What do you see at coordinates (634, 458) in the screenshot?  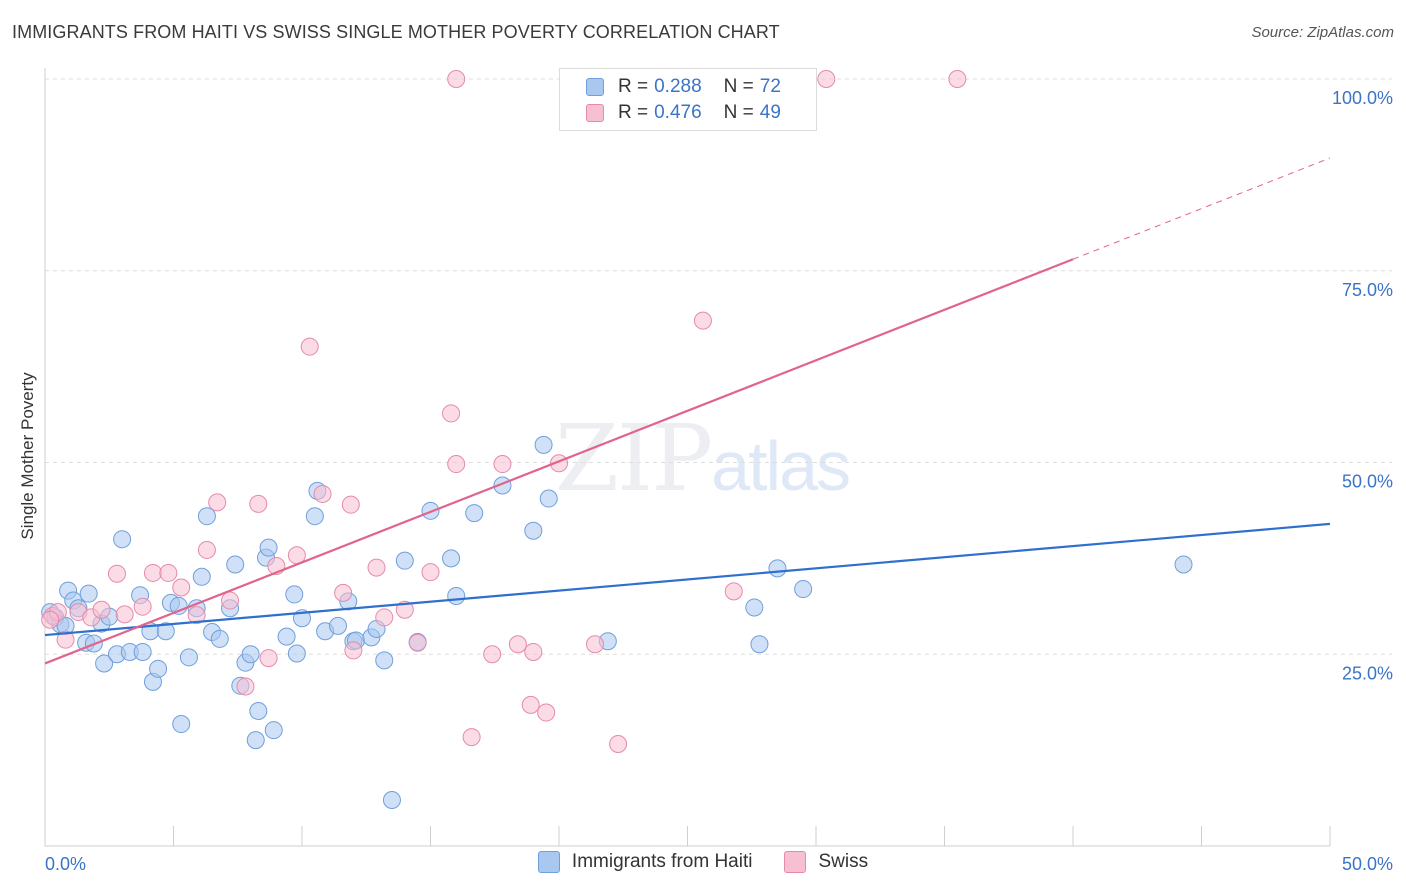 I see `watermark-zip: ZIP` at bounding box center [634, 458].